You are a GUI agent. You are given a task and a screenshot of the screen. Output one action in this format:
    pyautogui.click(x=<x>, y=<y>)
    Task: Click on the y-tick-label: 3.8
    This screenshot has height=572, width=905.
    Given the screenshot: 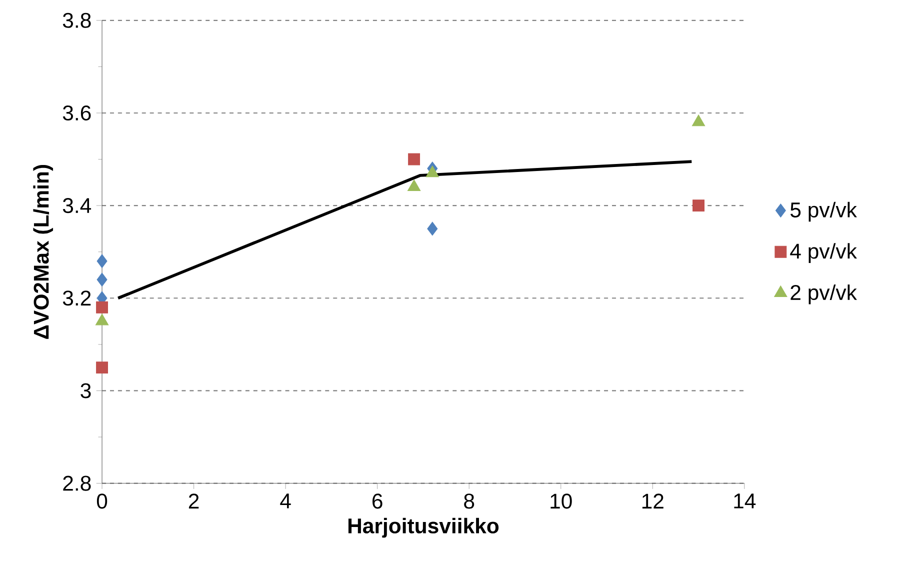 What is the action you would take?
    pyautogui.click(x=76, y=20)
    